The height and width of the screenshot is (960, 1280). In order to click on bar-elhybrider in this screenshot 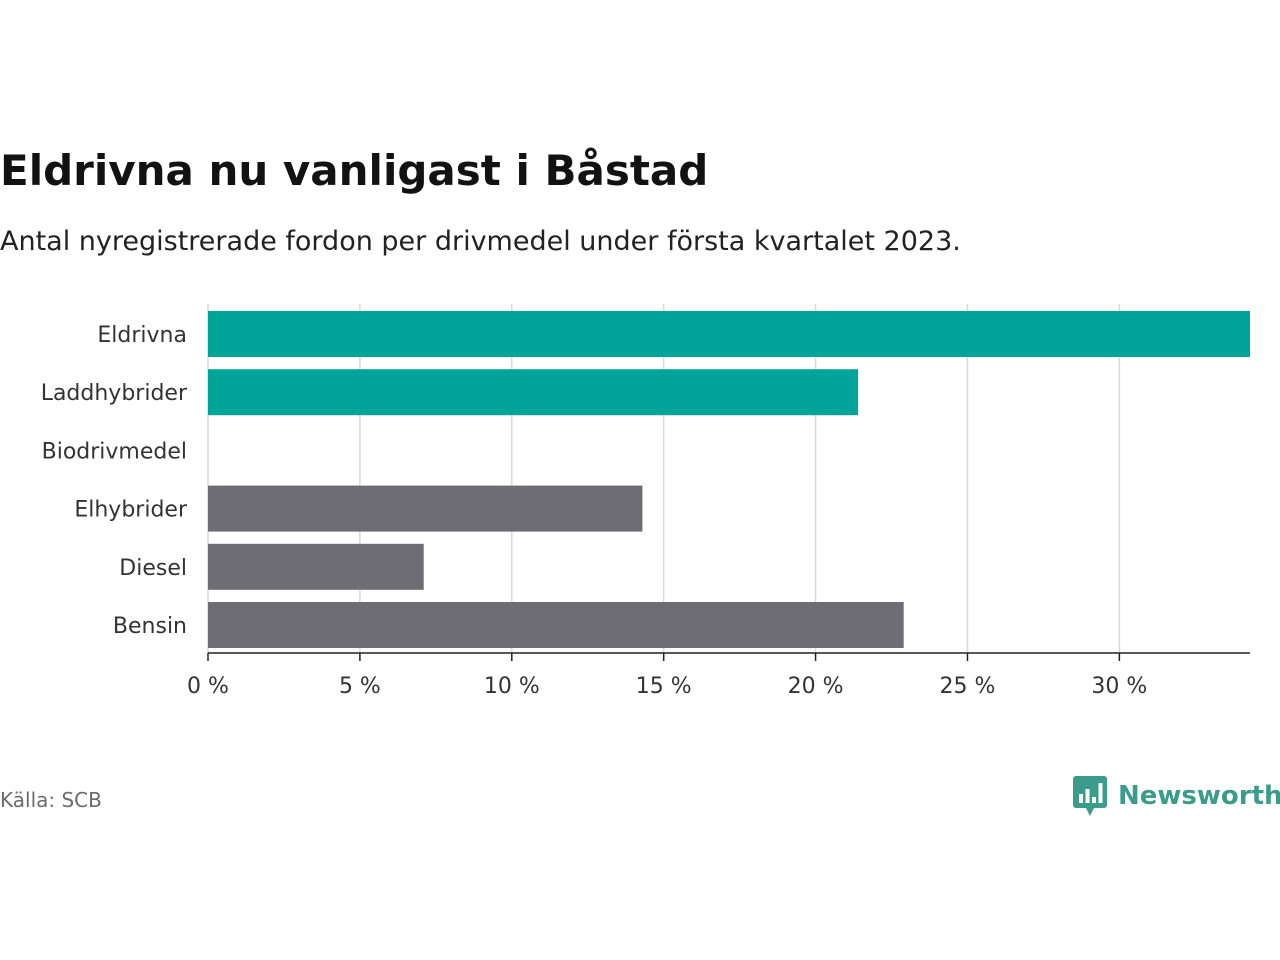, I will do `click(425, 508)`.